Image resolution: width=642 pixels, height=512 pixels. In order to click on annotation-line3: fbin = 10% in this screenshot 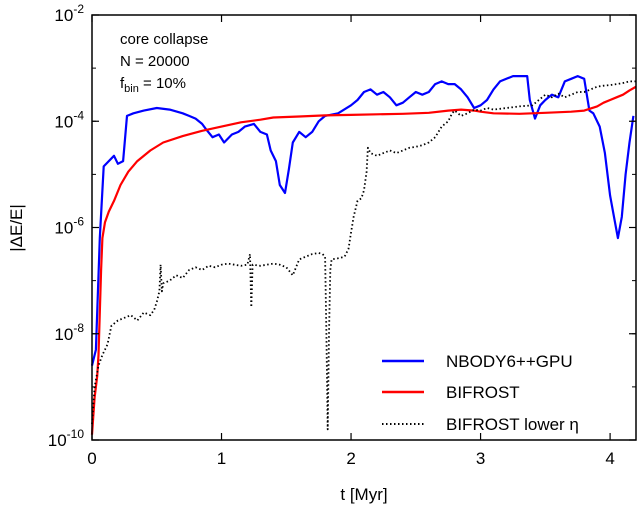, I will do `click(153, 85)`.